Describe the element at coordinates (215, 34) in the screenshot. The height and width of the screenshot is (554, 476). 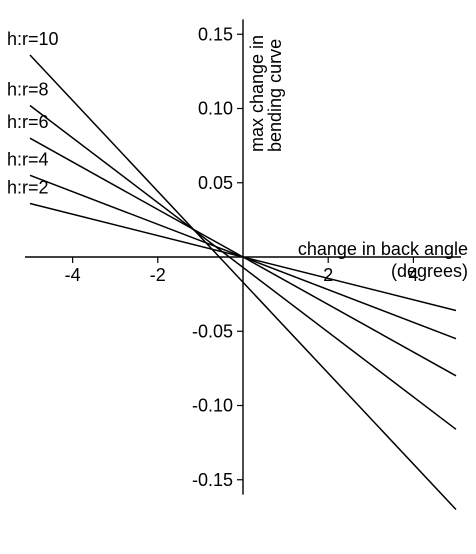
I see `y-tick-label: 0.15` at that location.